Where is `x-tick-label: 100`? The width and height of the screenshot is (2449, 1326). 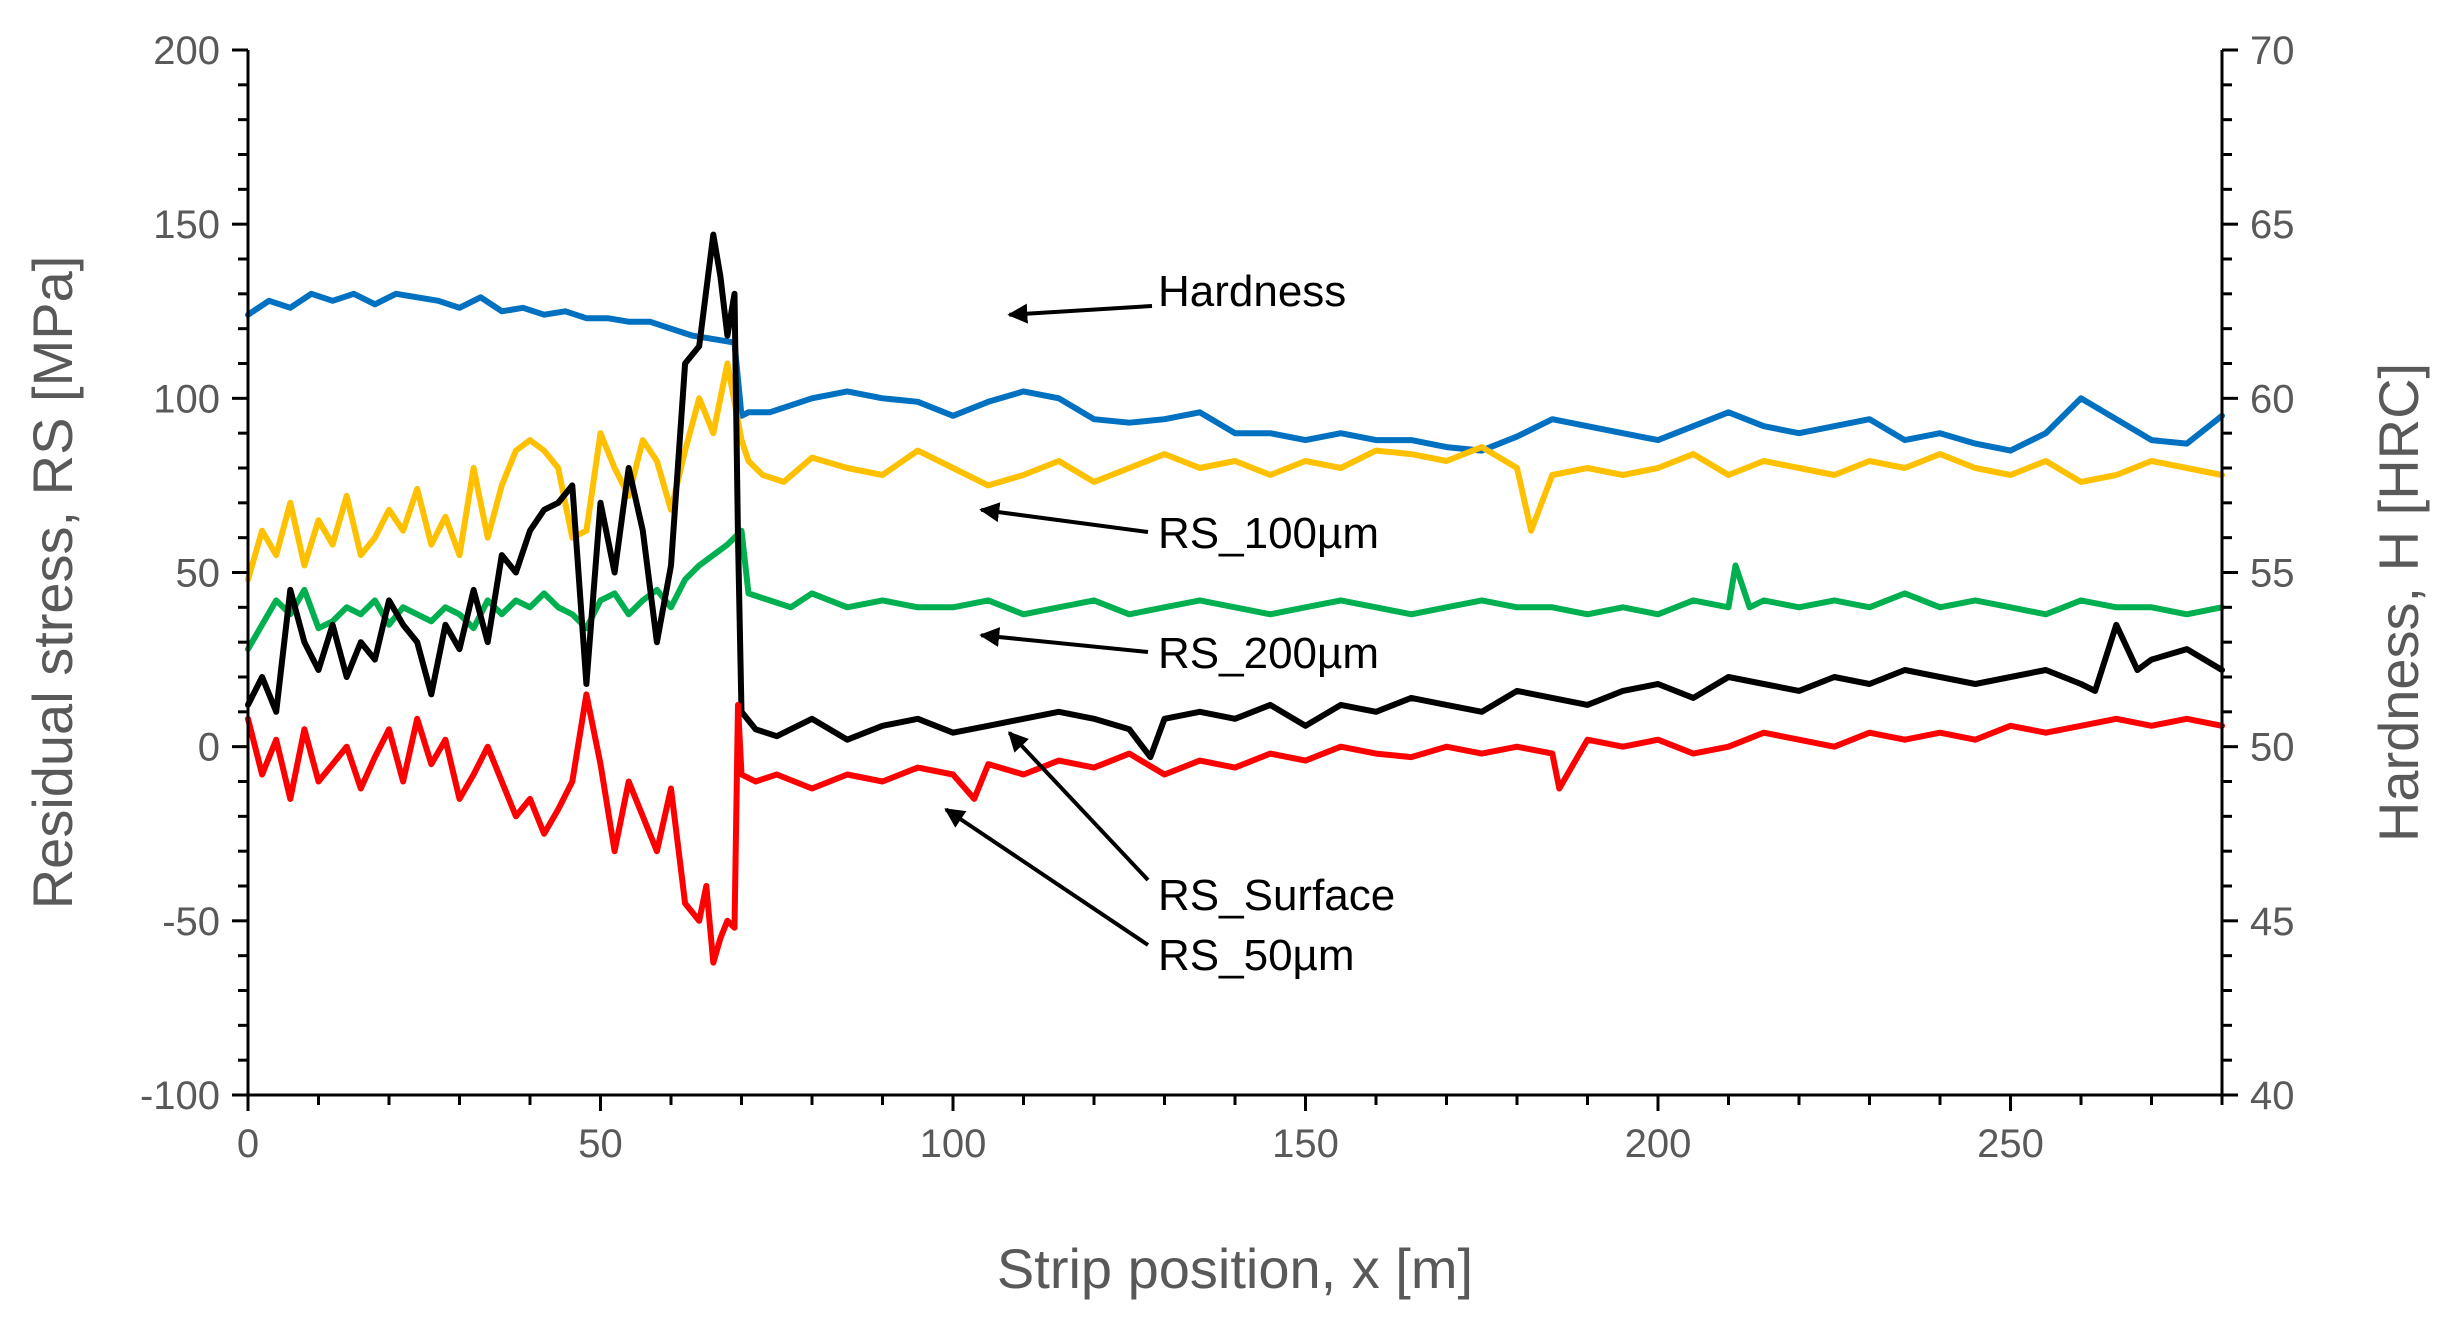 x-tick-label: 100 is located at coordinates (953, 1144).